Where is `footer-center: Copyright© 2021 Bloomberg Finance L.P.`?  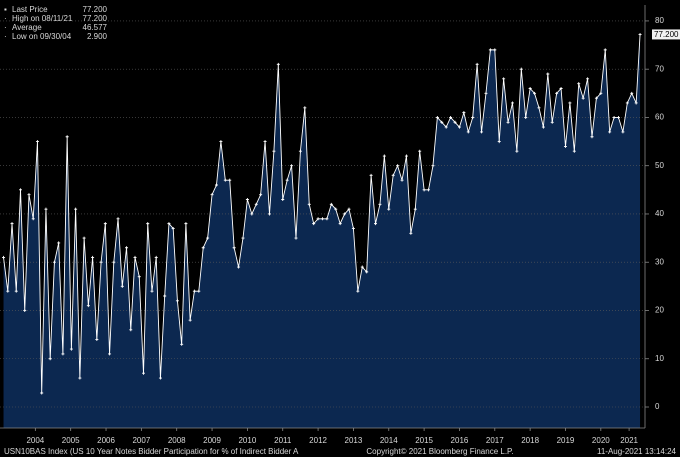
footer-center: Copyright© 2021 Bloomberg Finance L.P. is located at coordinates (439, 451).